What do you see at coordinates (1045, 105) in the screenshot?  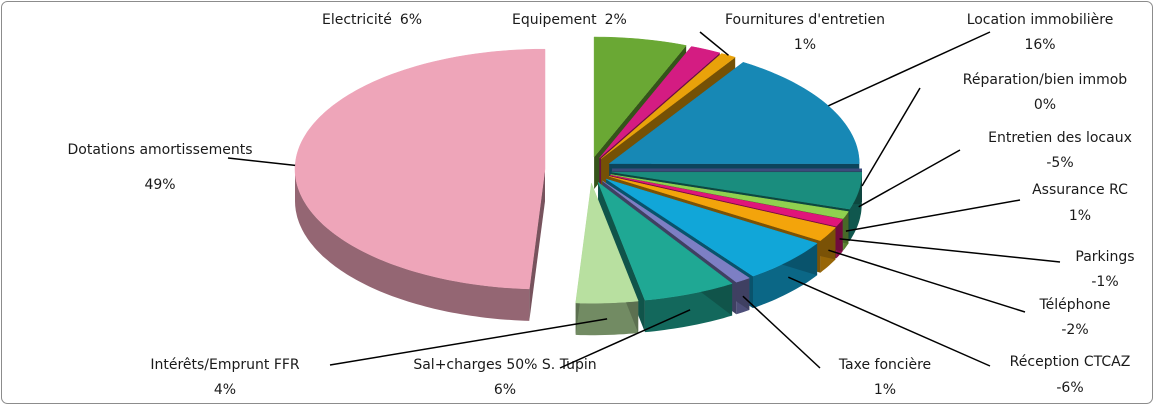 I see `value-label: 0%` at bounding box center [1045, 105].